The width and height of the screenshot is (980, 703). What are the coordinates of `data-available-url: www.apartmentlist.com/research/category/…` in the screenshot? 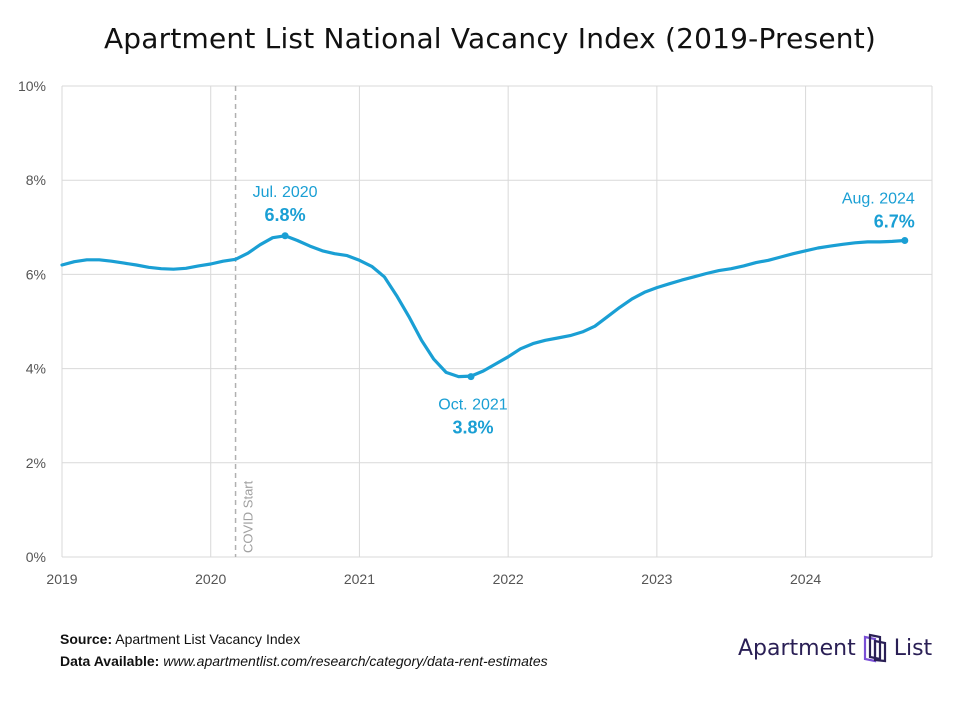 It's located at (355, 661).